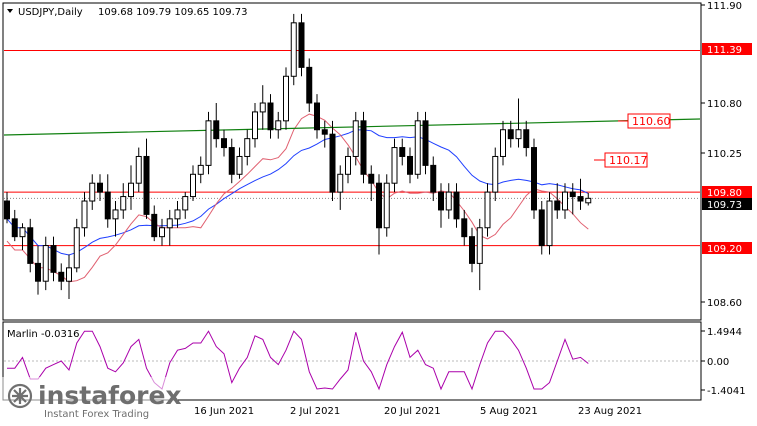 The height and width of the screenshot is (426, 757). I want to click on time-label: 5 Aug 2021, so click(509, 411).